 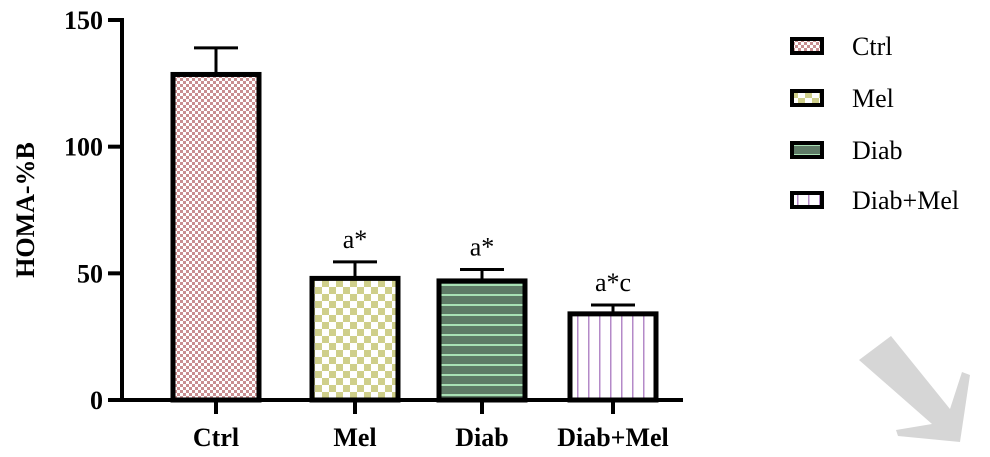 I want to click on legend-label: Mel, so click(x=873, y=98).